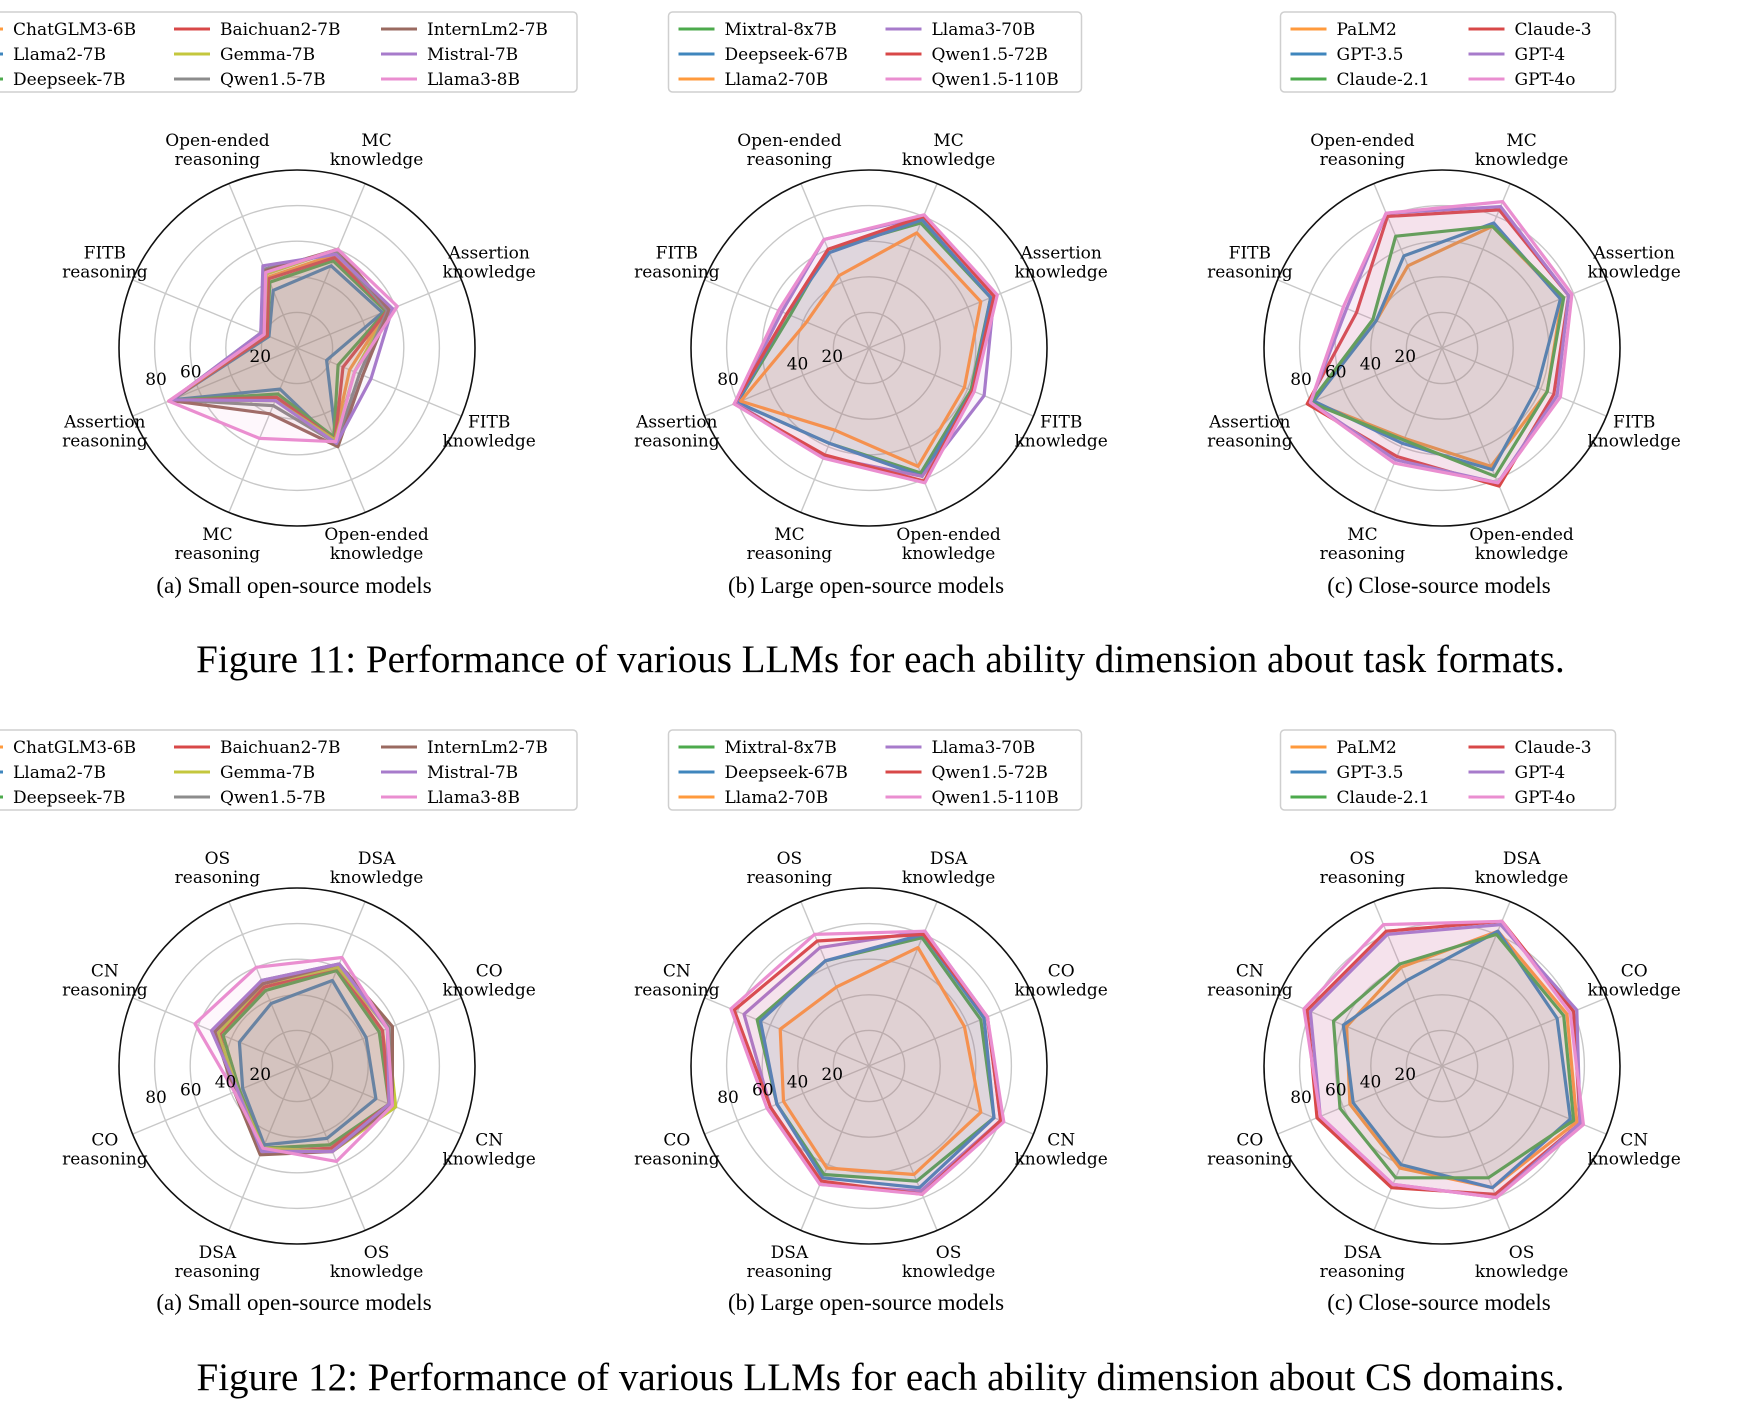  I want to click on axis-label: MC knowledge, so click(376, 150).